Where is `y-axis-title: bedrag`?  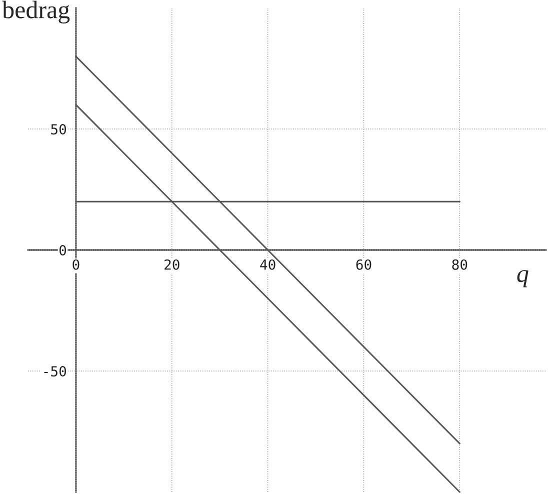 y-axis-title: bedrag is located at coordinates (36, 12).